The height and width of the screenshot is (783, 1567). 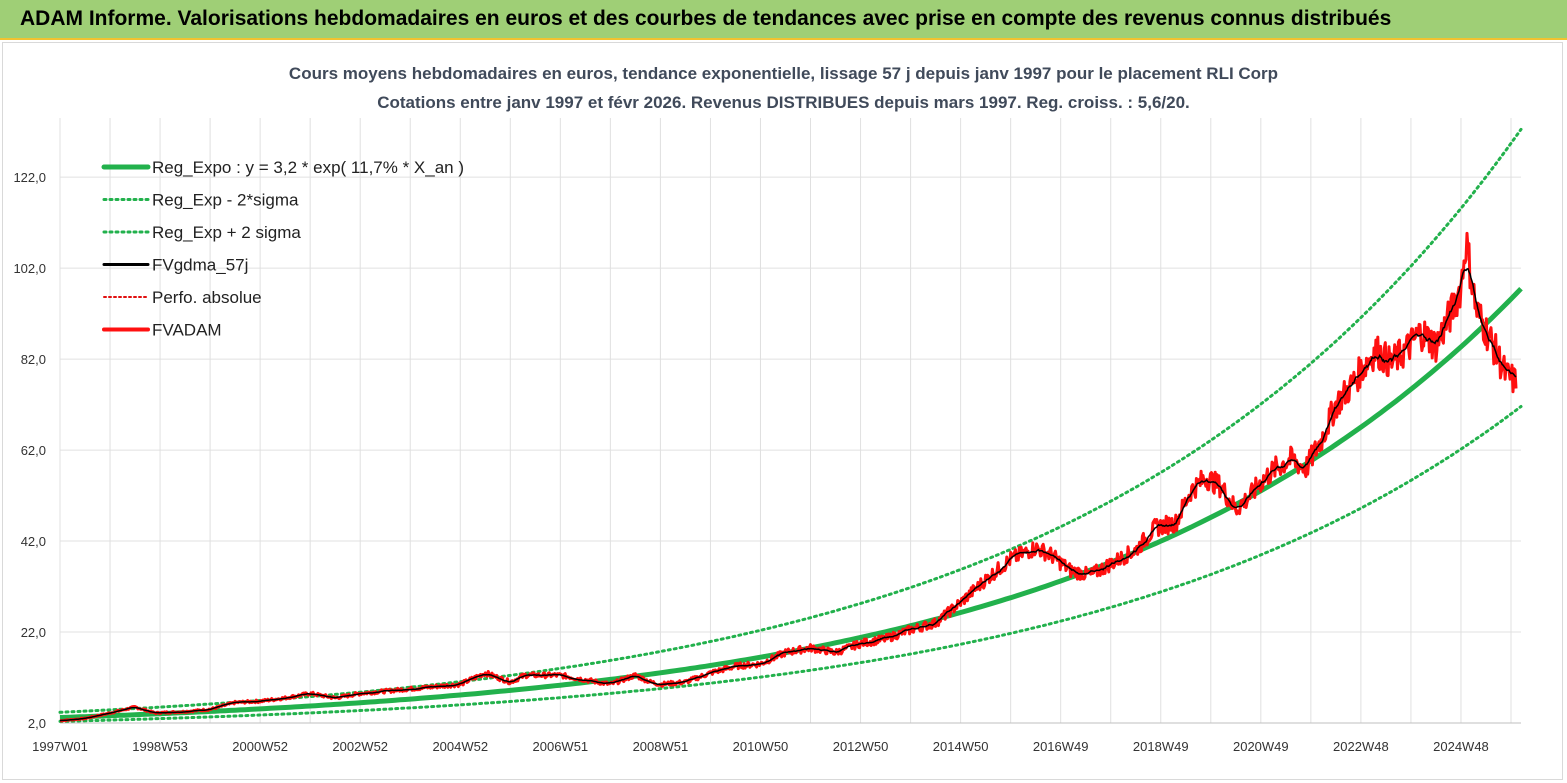 What do you see at coordinates (187, 330) in the screenshot?
I see `legend-label: FVADAM` at bounding box center [187, 330].